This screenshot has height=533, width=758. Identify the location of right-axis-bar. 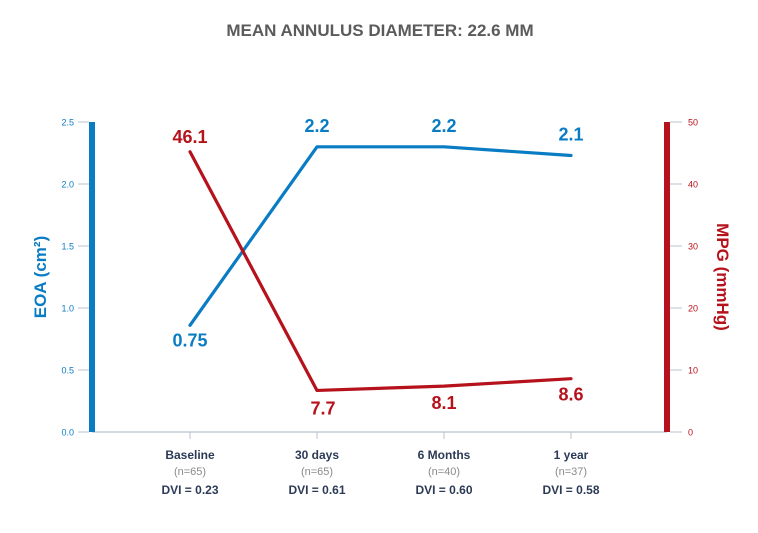
(667, 277).